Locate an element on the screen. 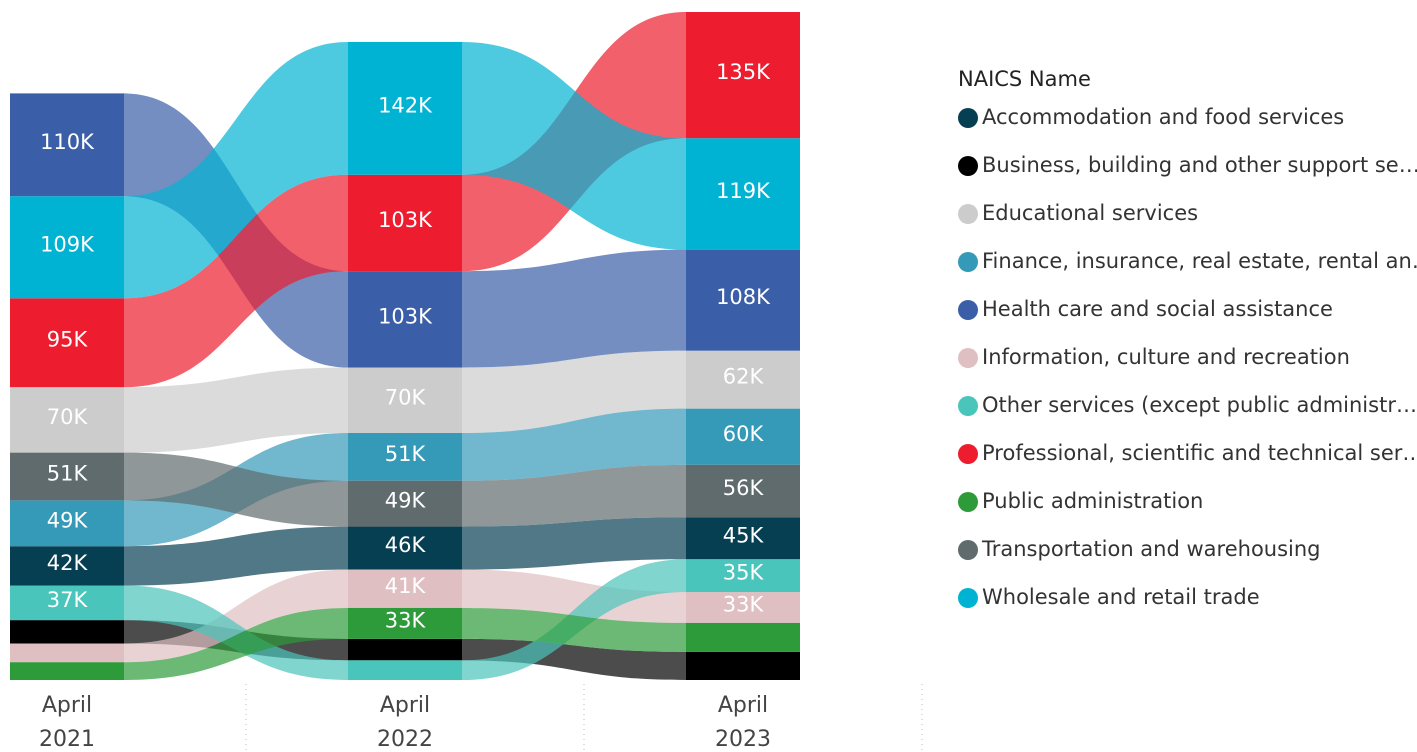 Image resolution: width=1417 pixels, height=752 pixels. legend-title: NAICS Name is located at coordinates (1024, 79).